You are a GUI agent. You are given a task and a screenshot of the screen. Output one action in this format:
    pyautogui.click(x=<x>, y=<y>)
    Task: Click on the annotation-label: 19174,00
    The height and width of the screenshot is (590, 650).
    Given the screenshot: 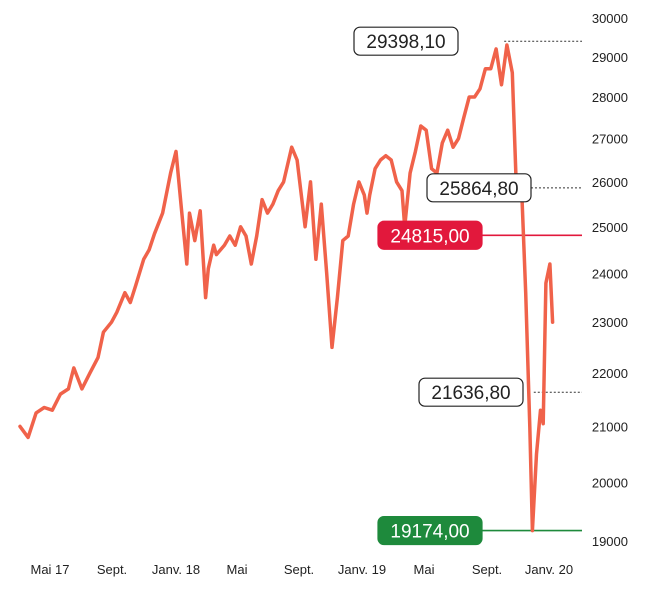 What is the action you would take?
    pyautogui.click(x=430, y=530)
    